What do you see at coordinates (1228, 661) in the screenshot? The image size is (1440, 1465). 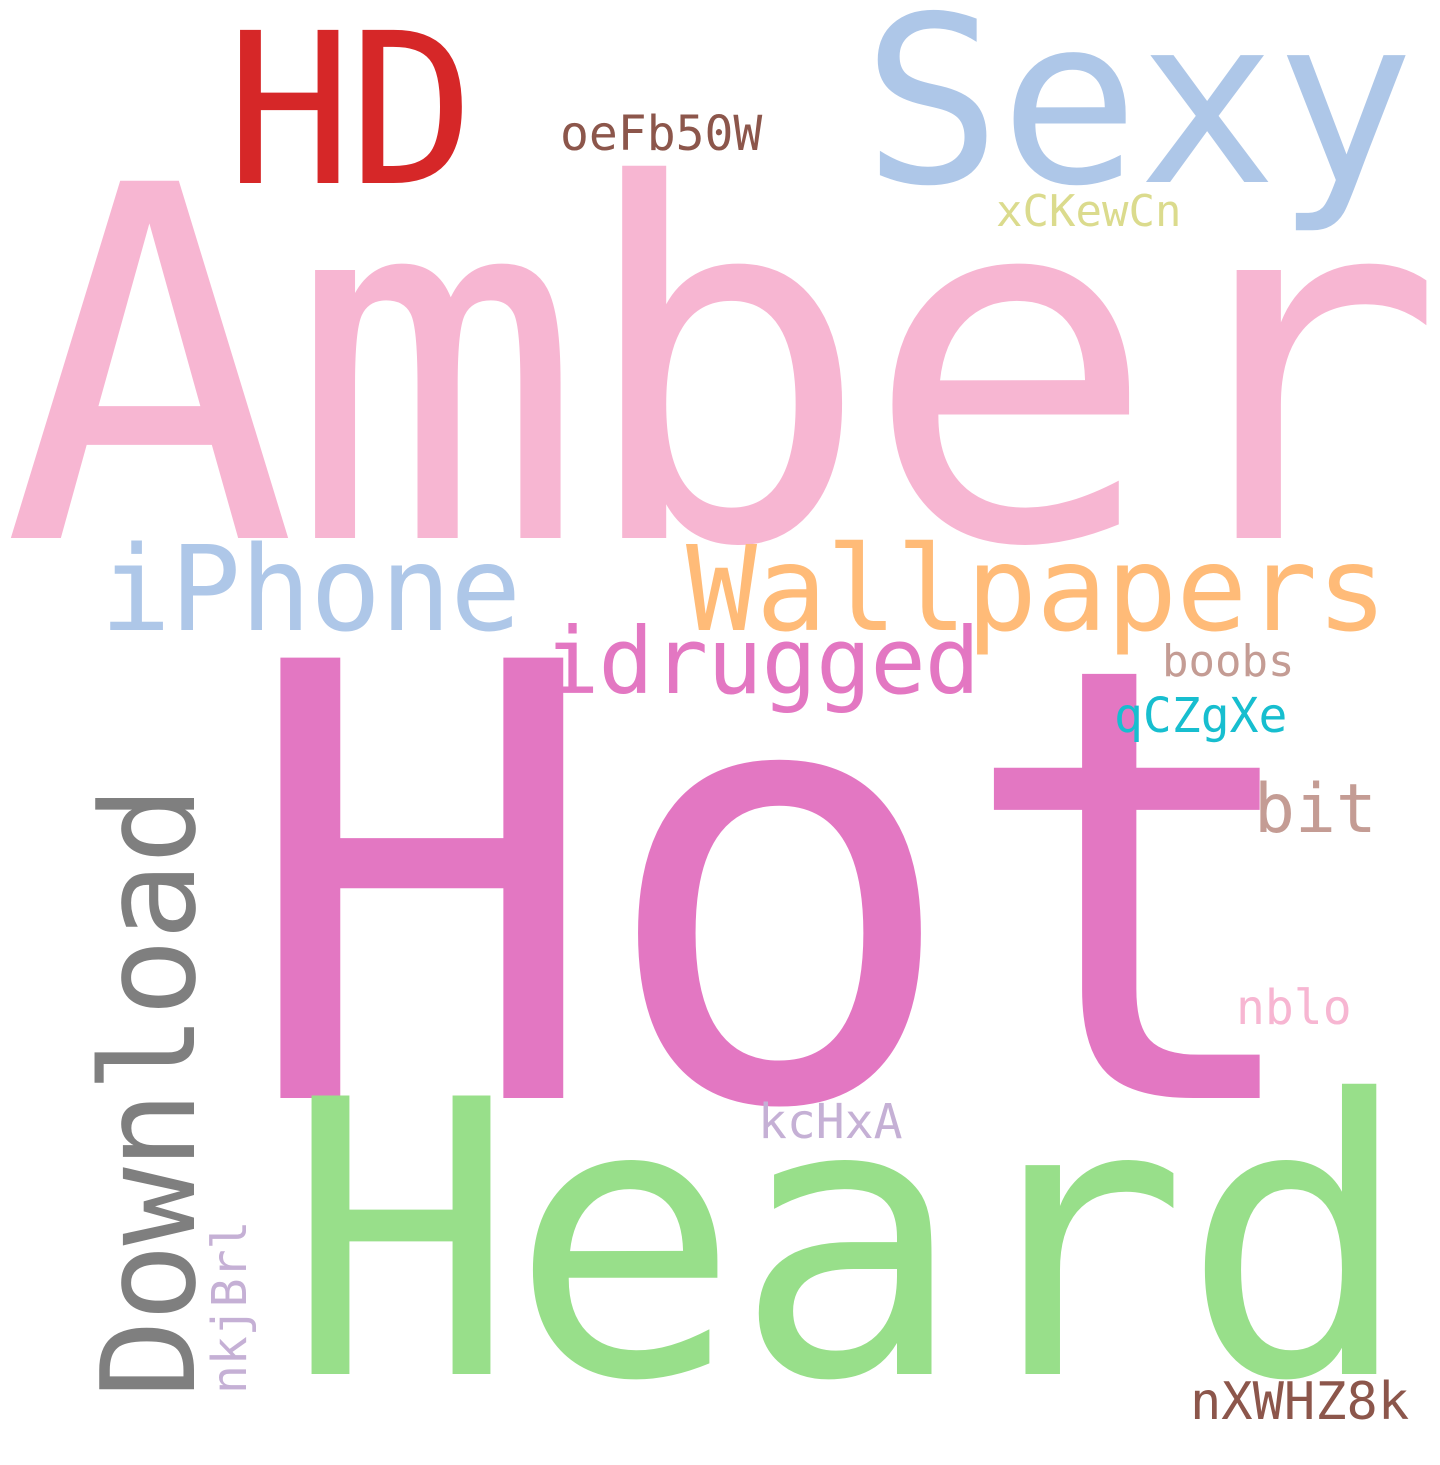 I see `word-boobs: boobs` at bounding box center [1228, 661].